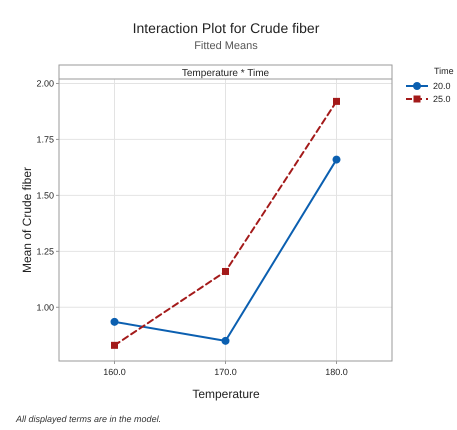  I want to click on x-axis-title: Temperature, so click(226, 394).